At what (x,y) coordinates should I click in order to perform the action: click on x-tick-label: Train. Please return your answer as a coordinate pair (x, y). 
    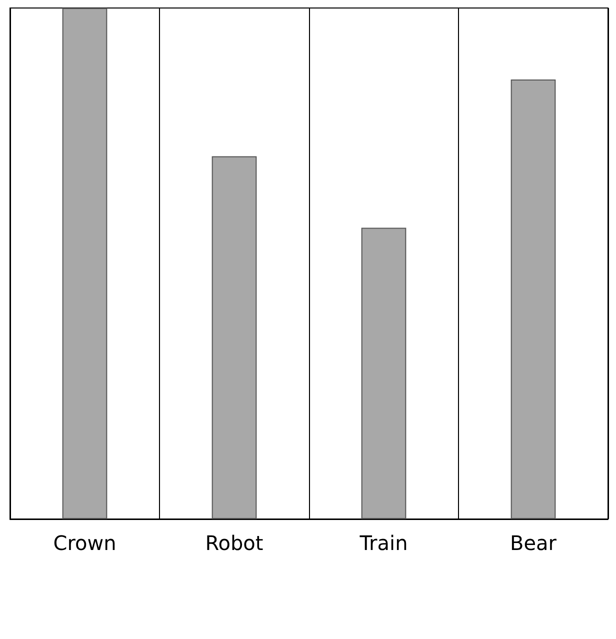
    Looking at the image, I should click on (383, 543).